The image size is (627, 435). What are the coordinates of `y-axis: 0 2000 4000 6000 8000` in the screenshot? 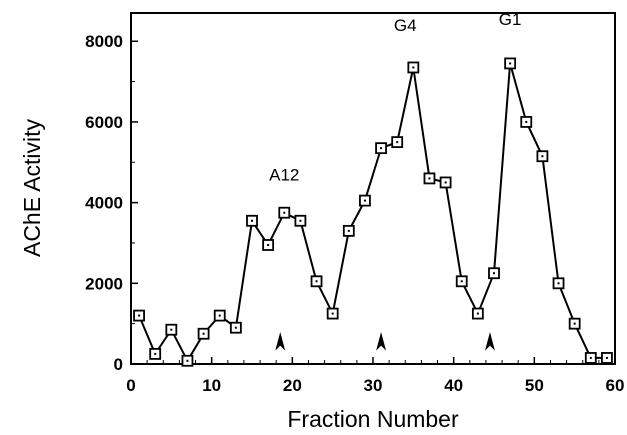 It's located at (111, 203).